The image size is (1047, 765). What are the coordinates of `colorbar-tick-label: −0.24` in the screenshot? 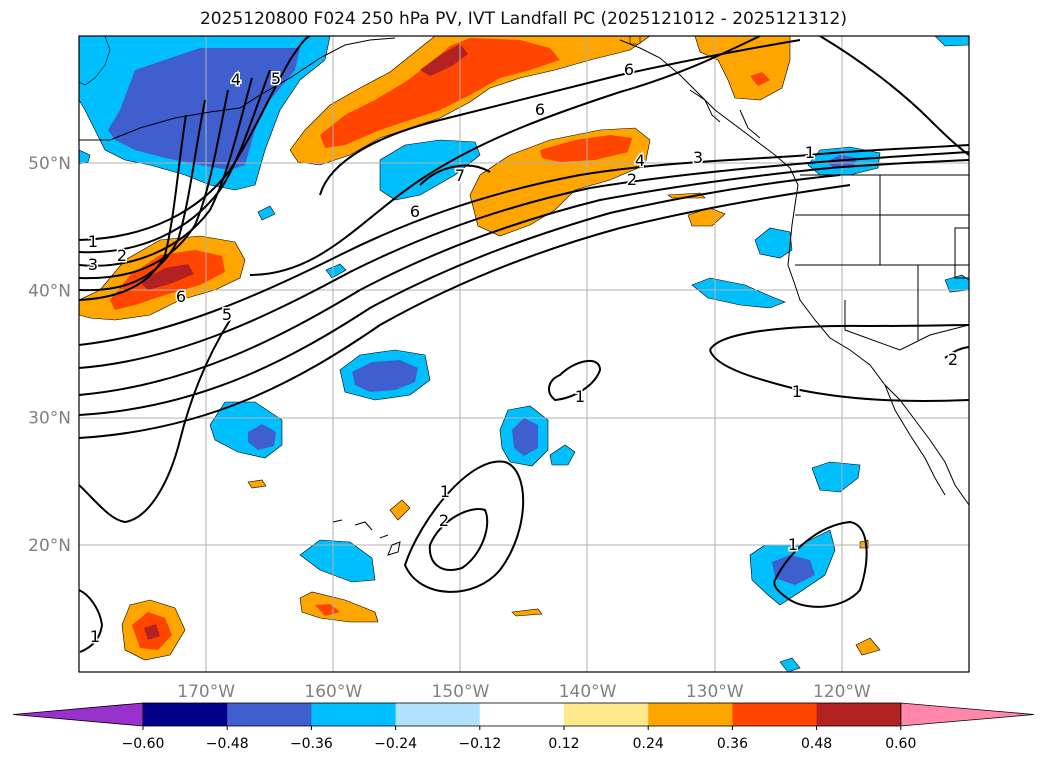 It's located at (395, 744).